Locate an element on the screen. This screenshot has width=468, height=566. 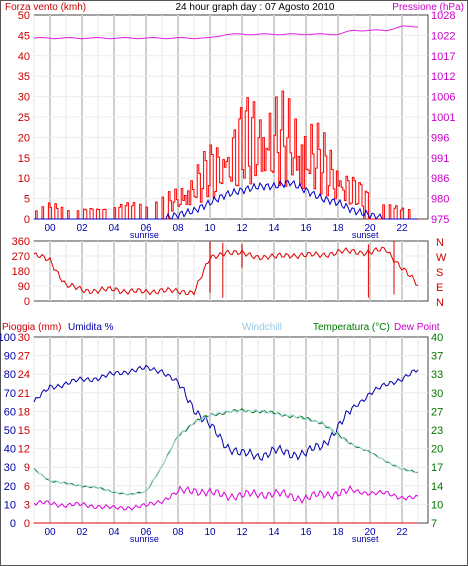
pressure-axis-label: Pressione (hPa) is located at coordinates (428, 7).